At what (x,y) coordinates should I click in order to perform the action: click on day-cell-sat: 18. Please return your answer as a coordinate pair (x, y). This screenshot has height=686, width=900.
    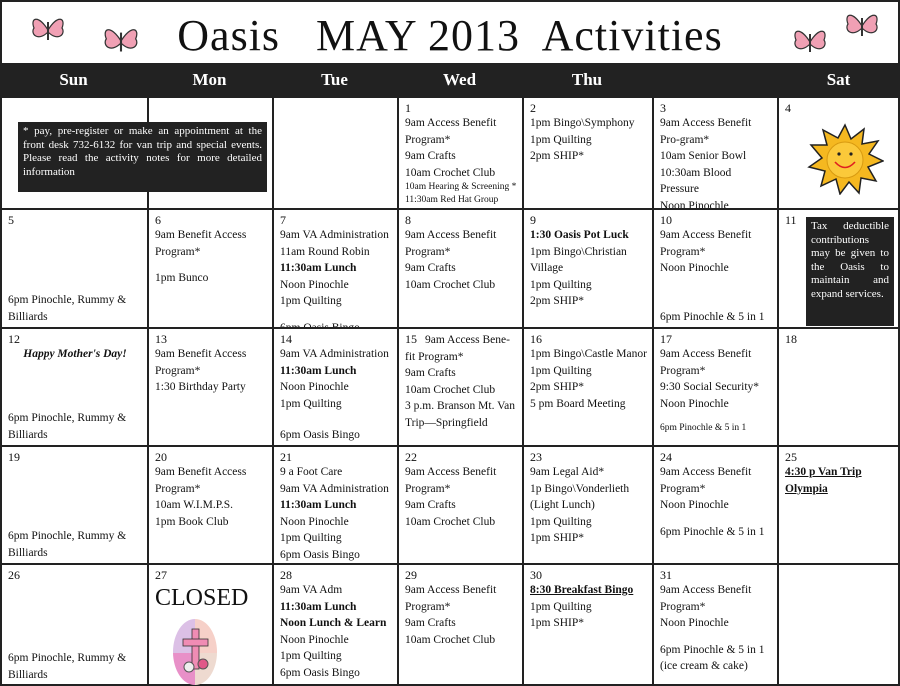
    Looking at the image, I should click on (839, 388).